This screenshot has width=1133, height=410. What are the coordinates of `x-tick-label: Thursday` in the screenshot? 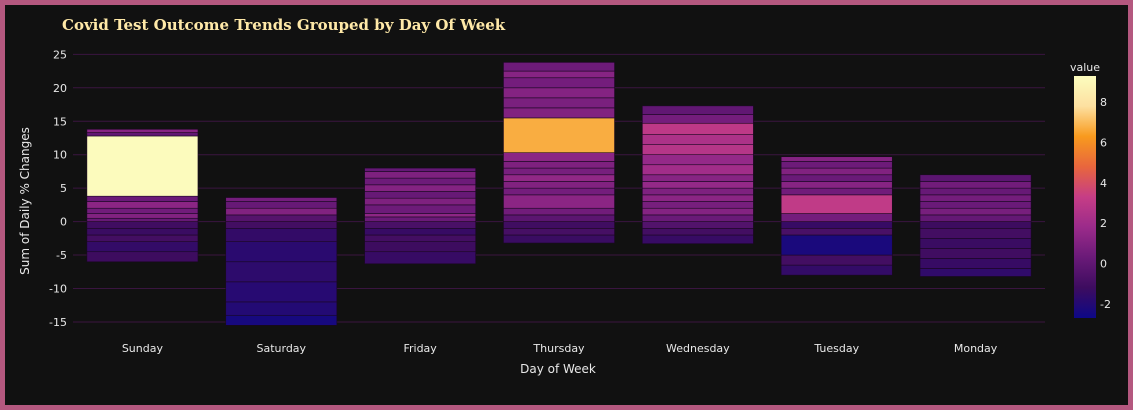 It's located at (558, 348).